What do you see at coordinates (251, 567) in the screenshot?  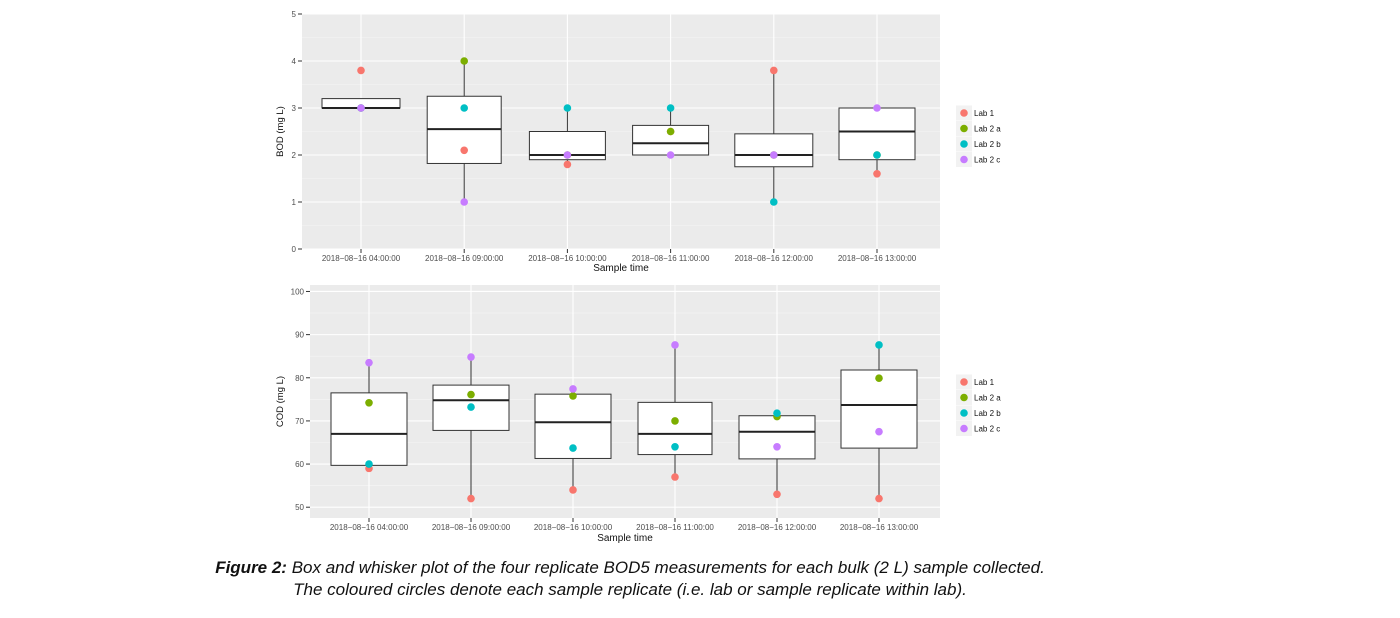 I see `caption-lead: Figure 2:` at bounding box center [251, 567].